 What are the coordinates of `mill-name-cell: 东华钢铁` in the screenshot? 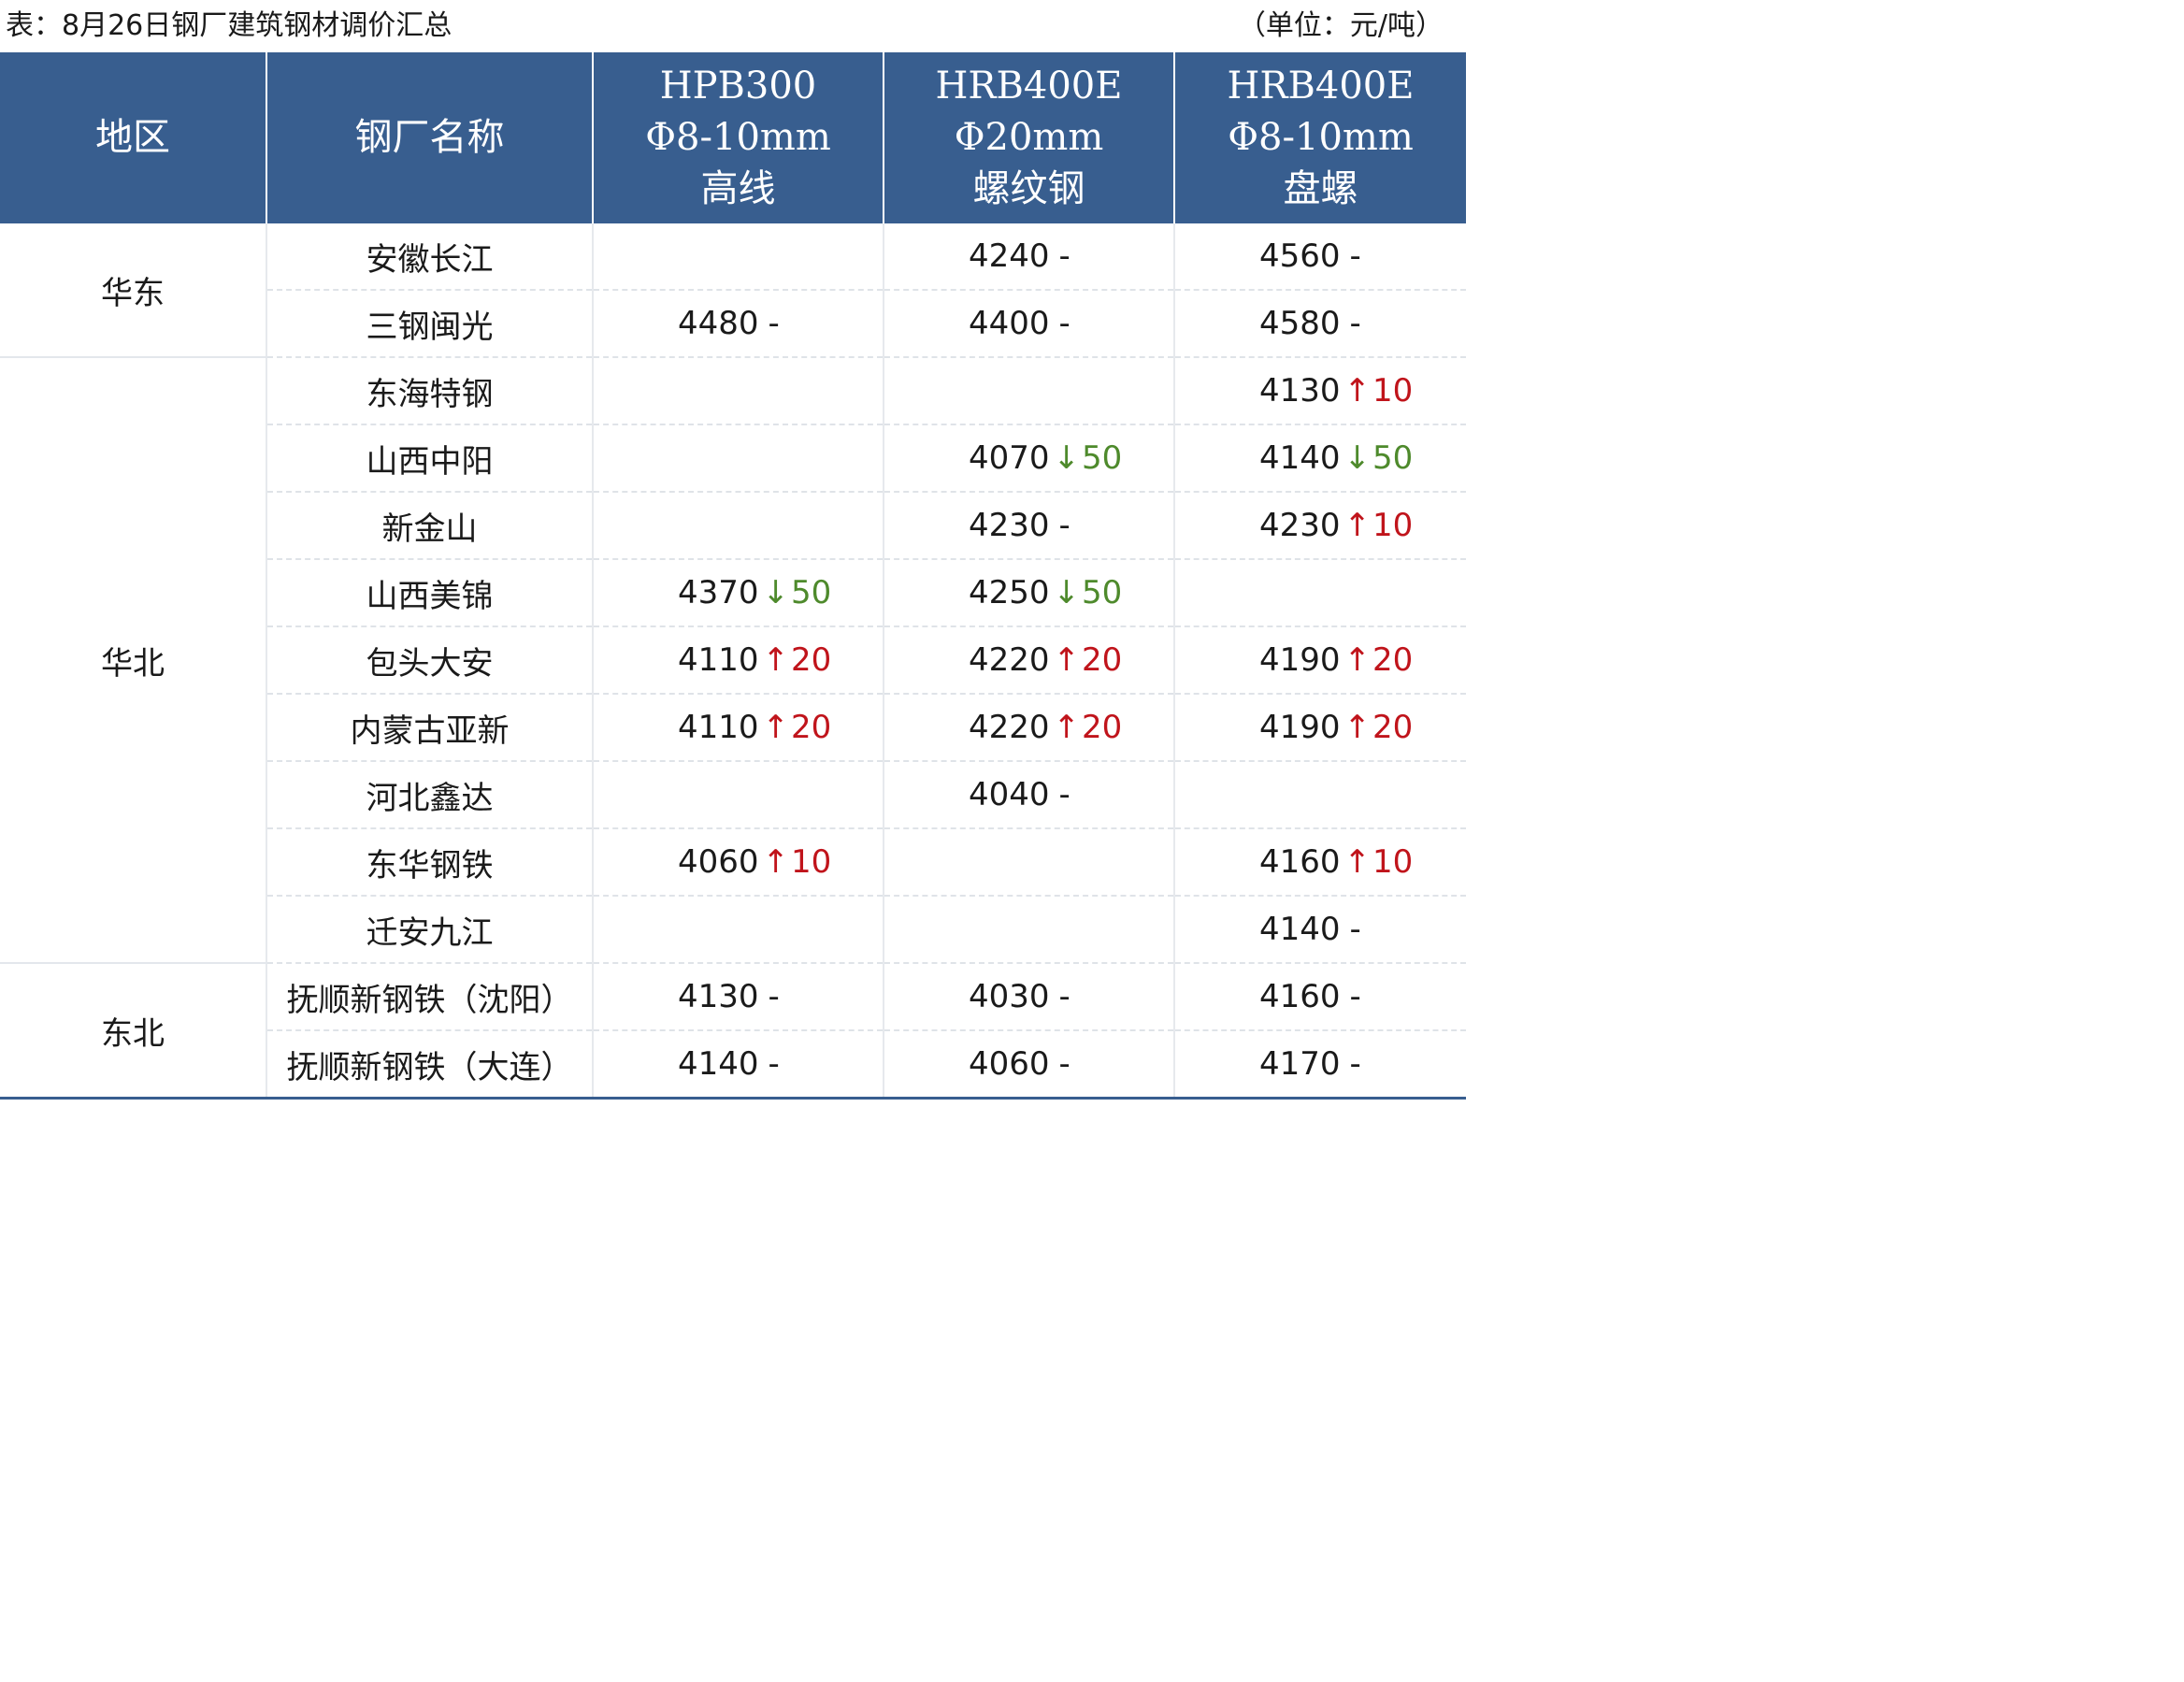 It's located at (430, 862).